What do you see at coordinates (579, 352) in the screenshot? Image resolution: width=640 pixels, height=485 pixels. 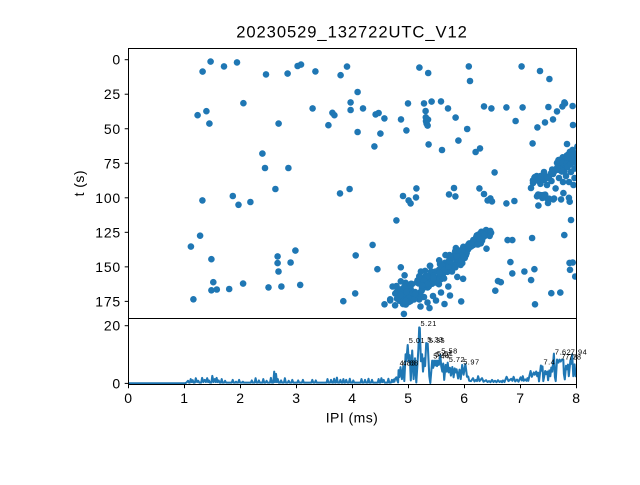 I see `svg-text: 7.94` at bounding box center [579, 352].